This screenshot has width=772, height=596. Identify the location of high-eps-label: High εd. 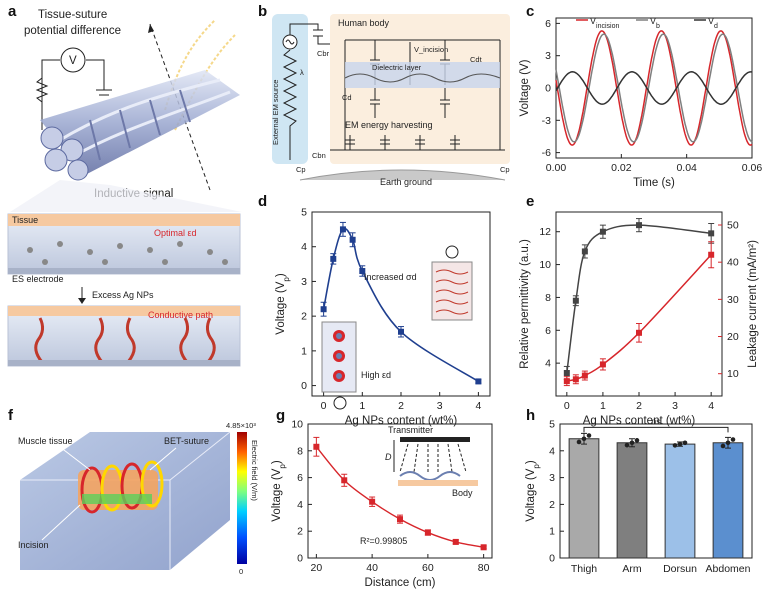
(376, 375).